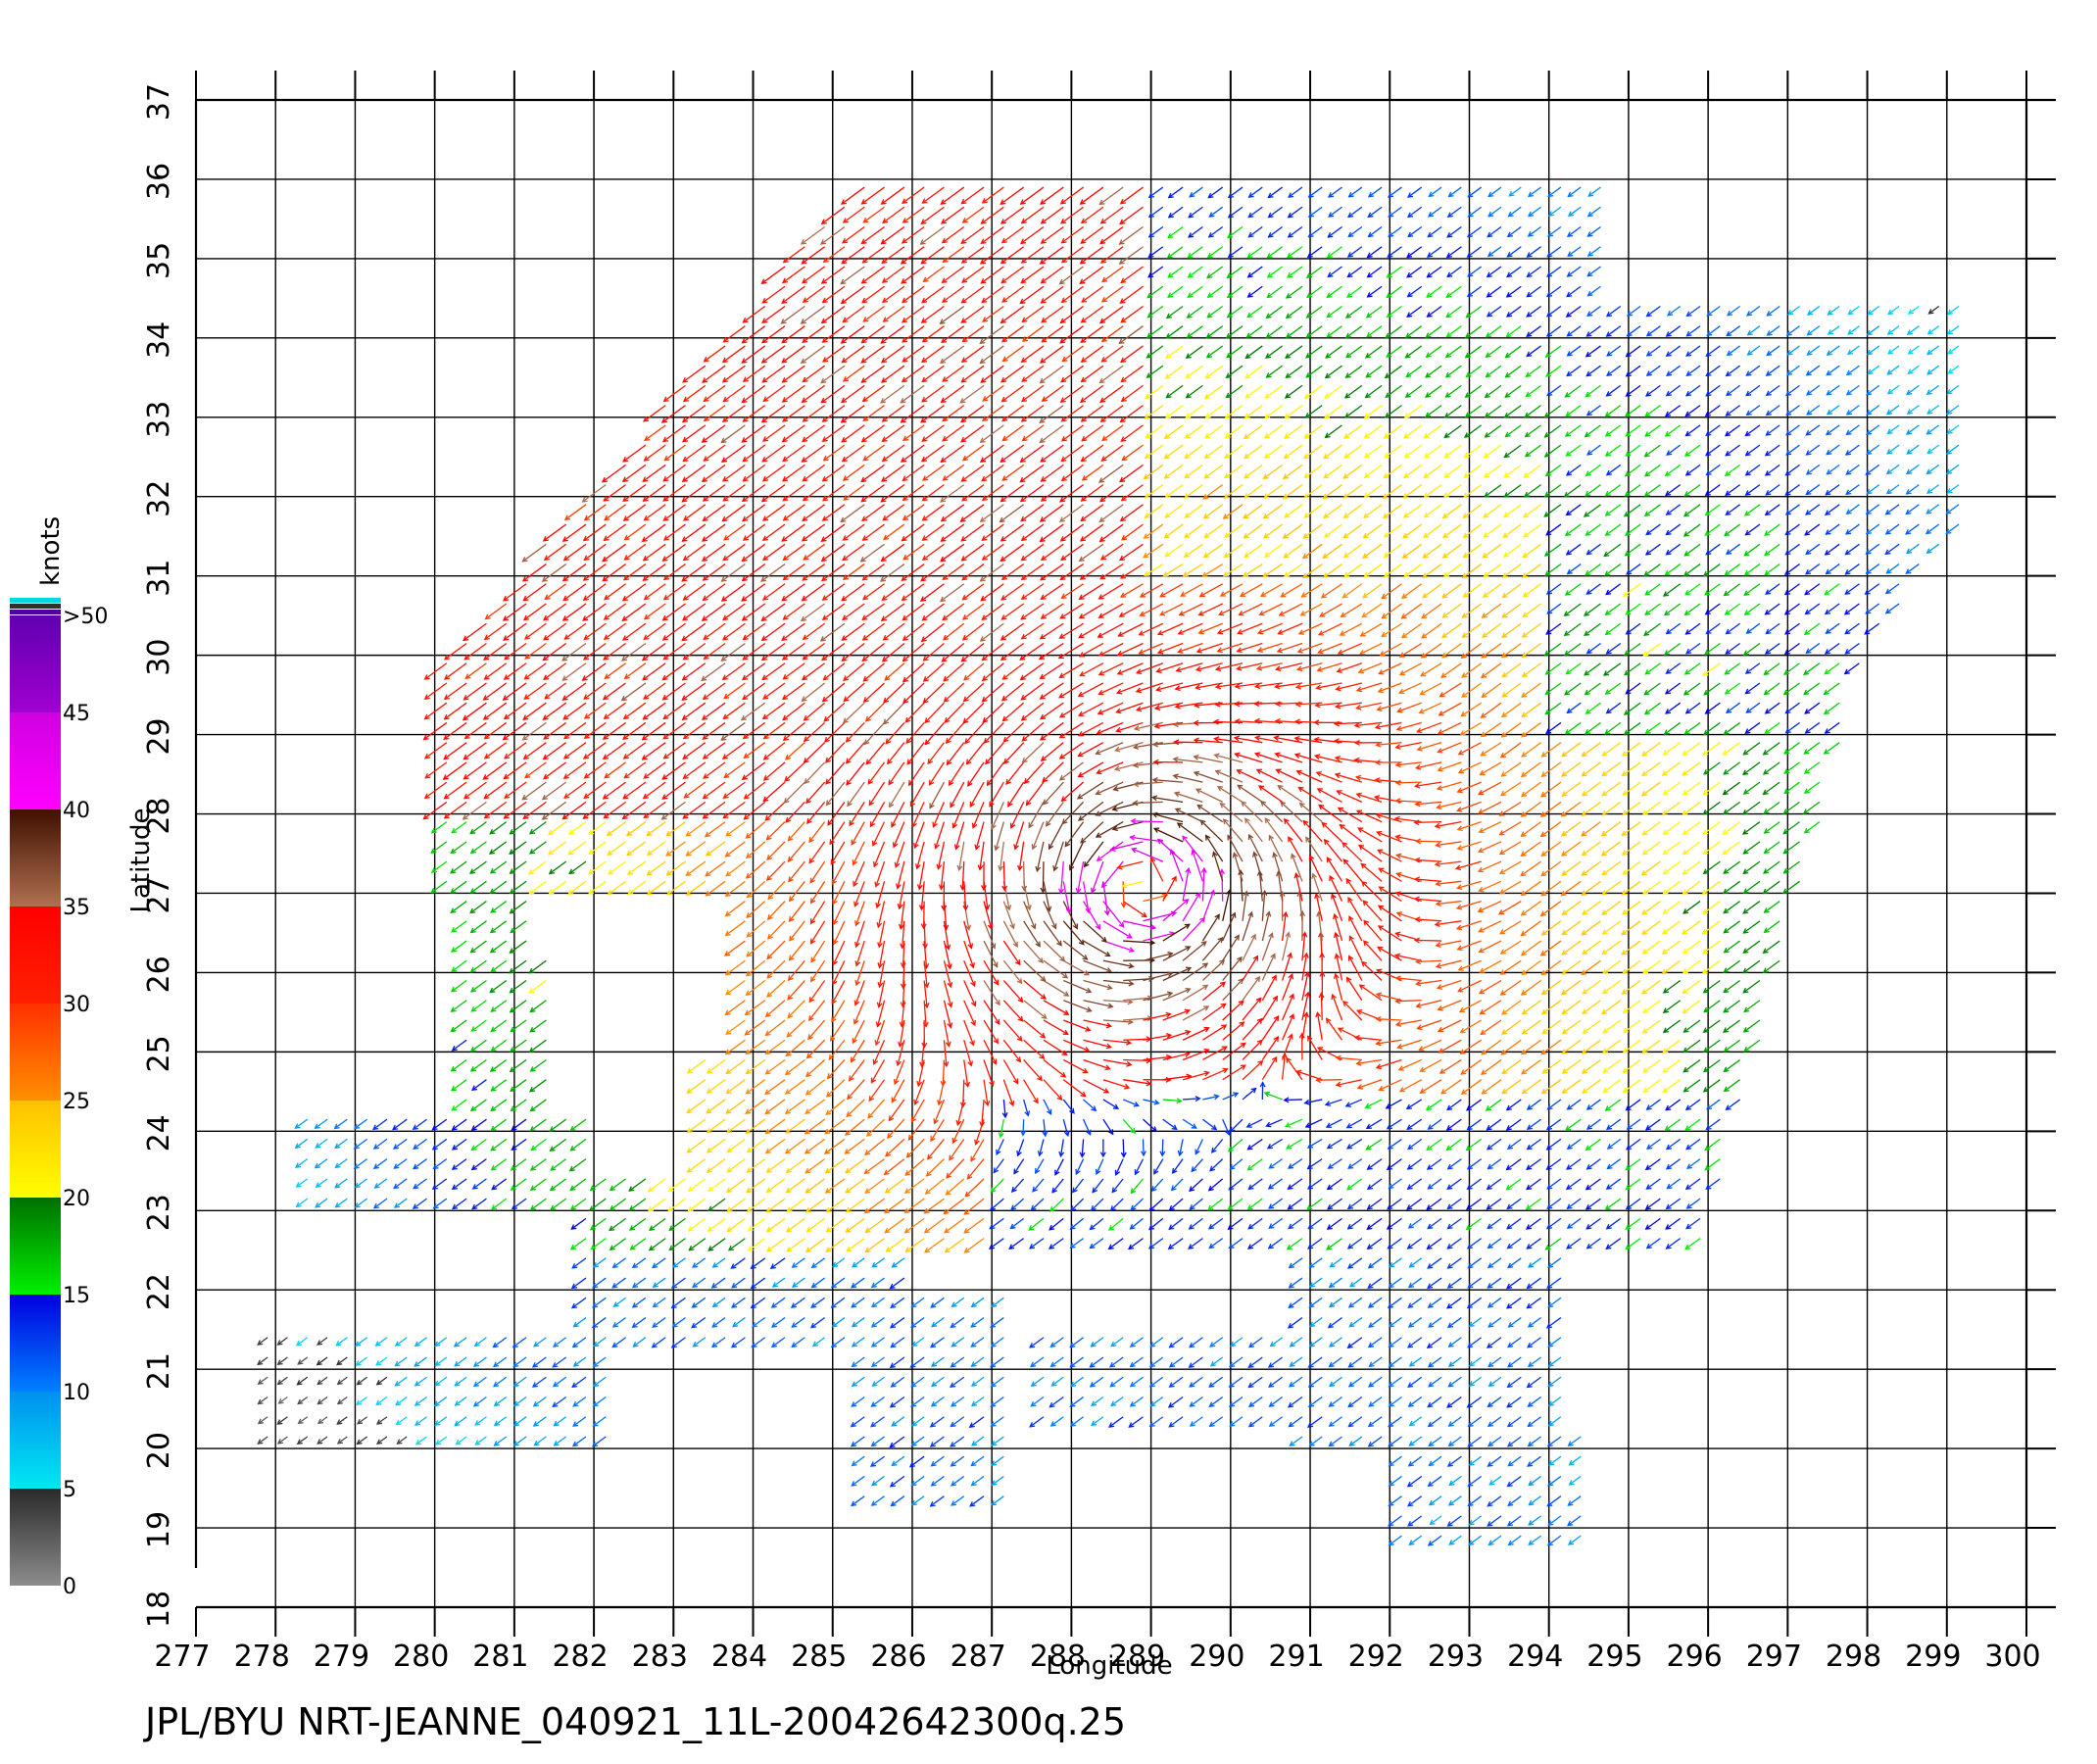 This screenshot has height=1764, width=2097. Describe the element at coordinates (1035, 794) in the screenshot. I see `wind-vector-1992` at that location.